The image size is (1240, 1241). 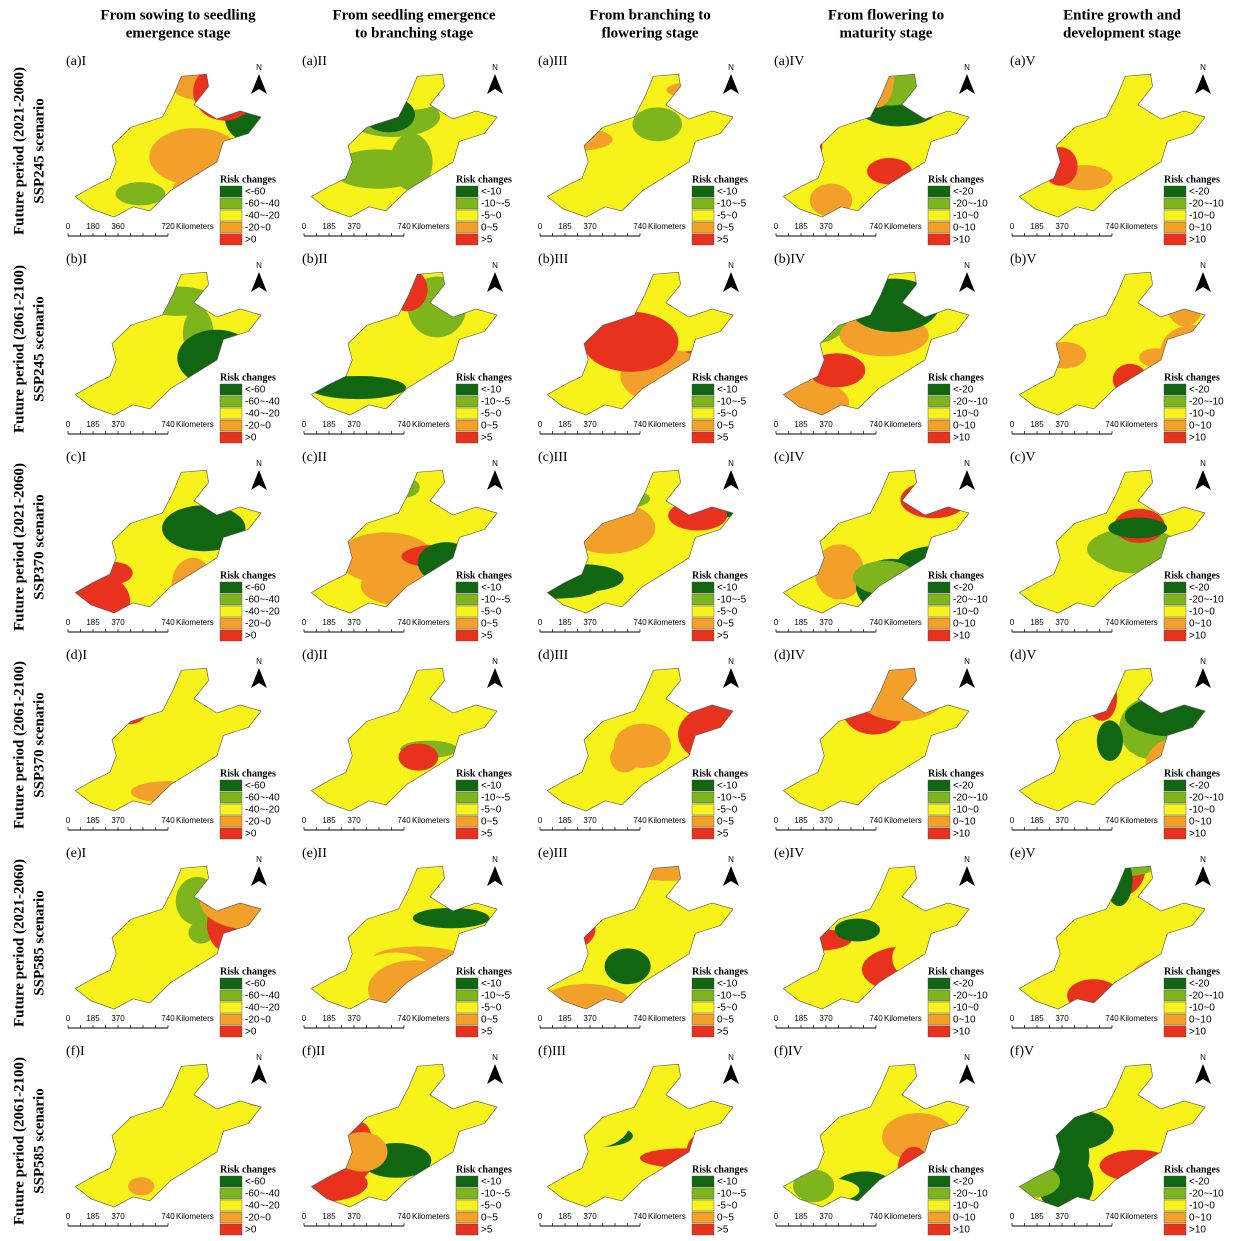 I want to click on panel-label: (f)II, so click(x=314, y=1051).